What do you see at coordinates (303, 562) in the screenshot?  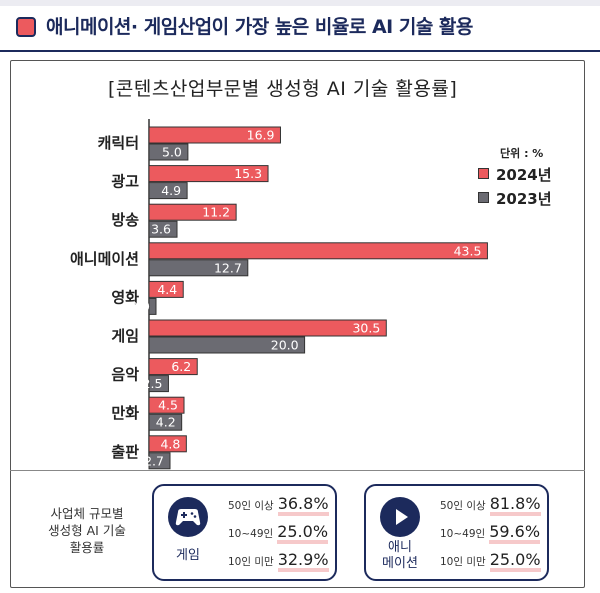 I see `size-value: 32.9%` at bounding box center [303, 562].